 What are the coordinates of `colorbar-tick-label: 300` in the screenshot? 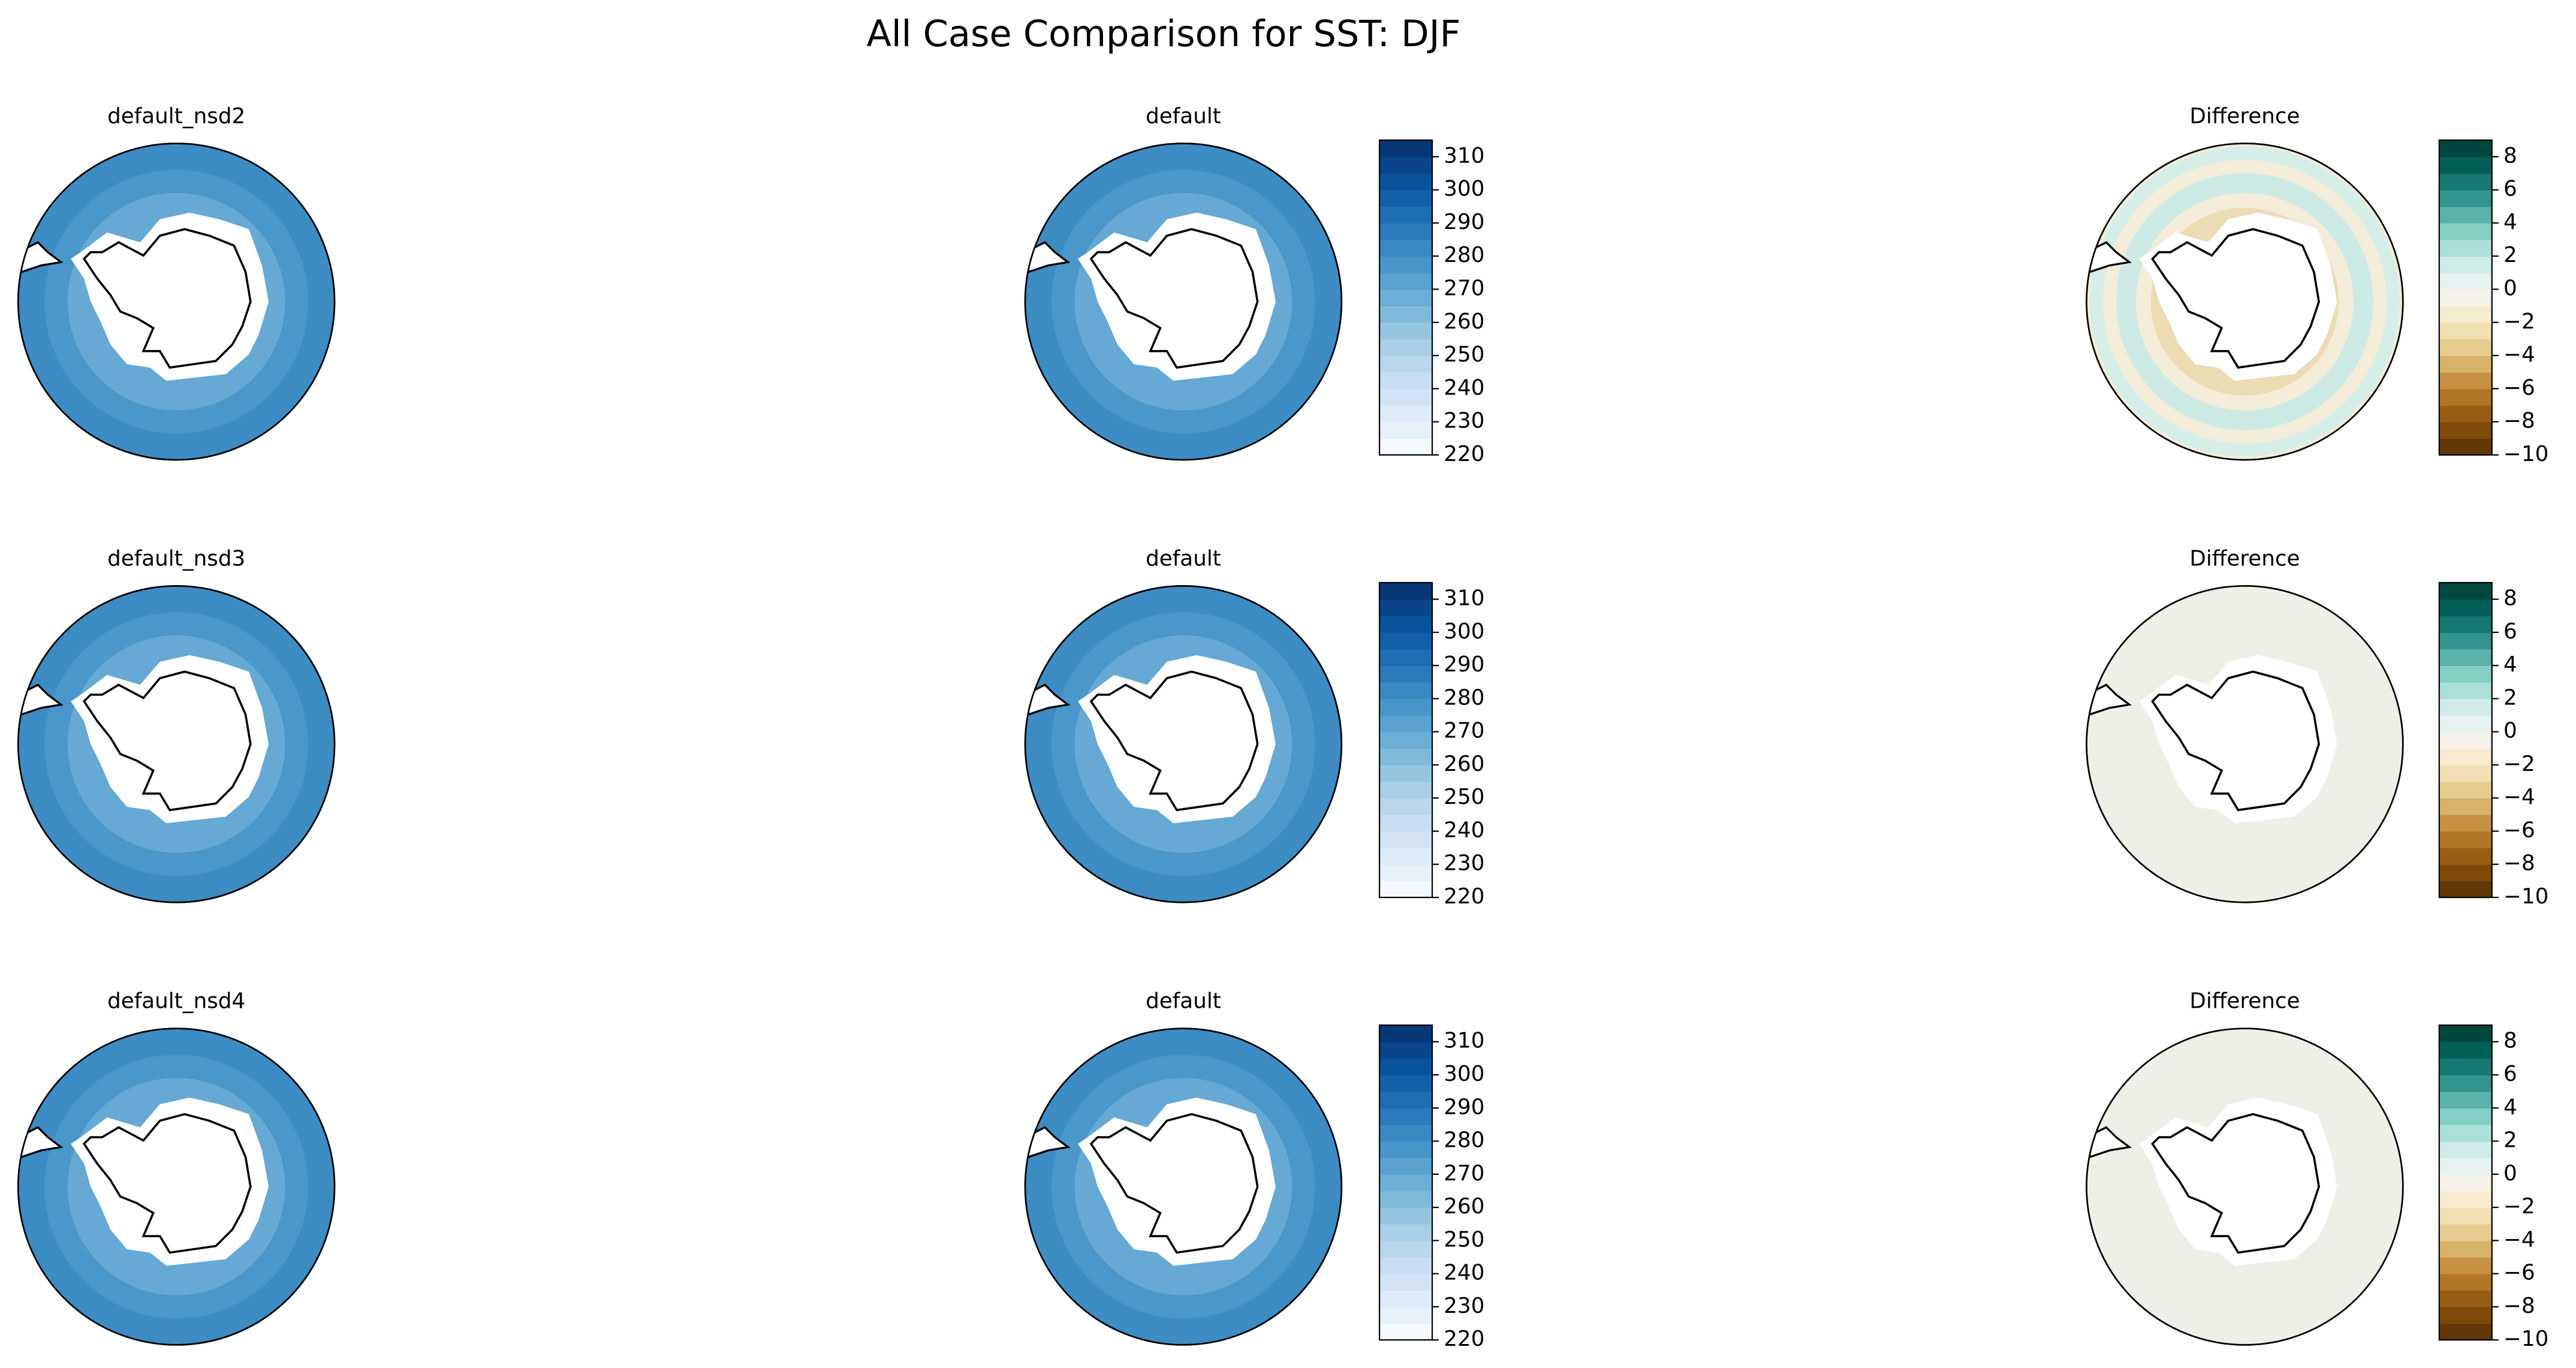 It's located at (1464, 1074).